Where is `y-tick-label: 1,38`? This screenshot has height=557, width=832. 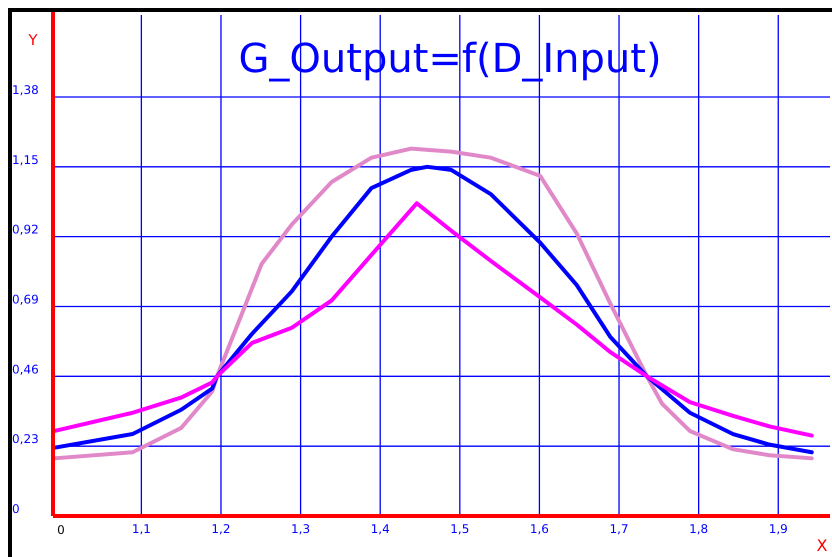
y-tick-label: 1,38 is located at coordinates (25, 89).